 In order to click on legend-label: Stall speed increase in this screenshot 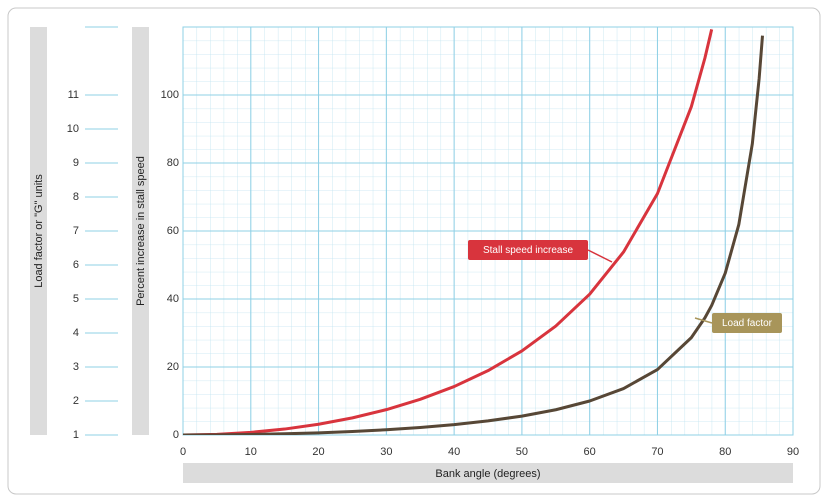, I will do `click(528, 250)`.